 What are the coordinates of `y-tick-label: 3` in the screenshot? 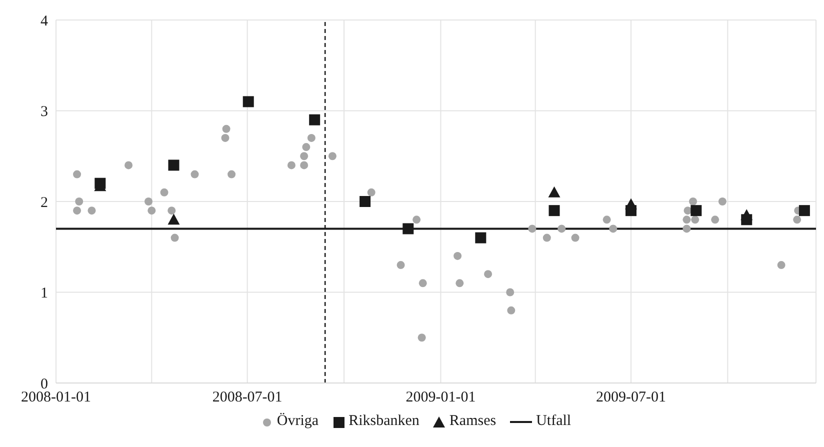 It's located at (44, 112).